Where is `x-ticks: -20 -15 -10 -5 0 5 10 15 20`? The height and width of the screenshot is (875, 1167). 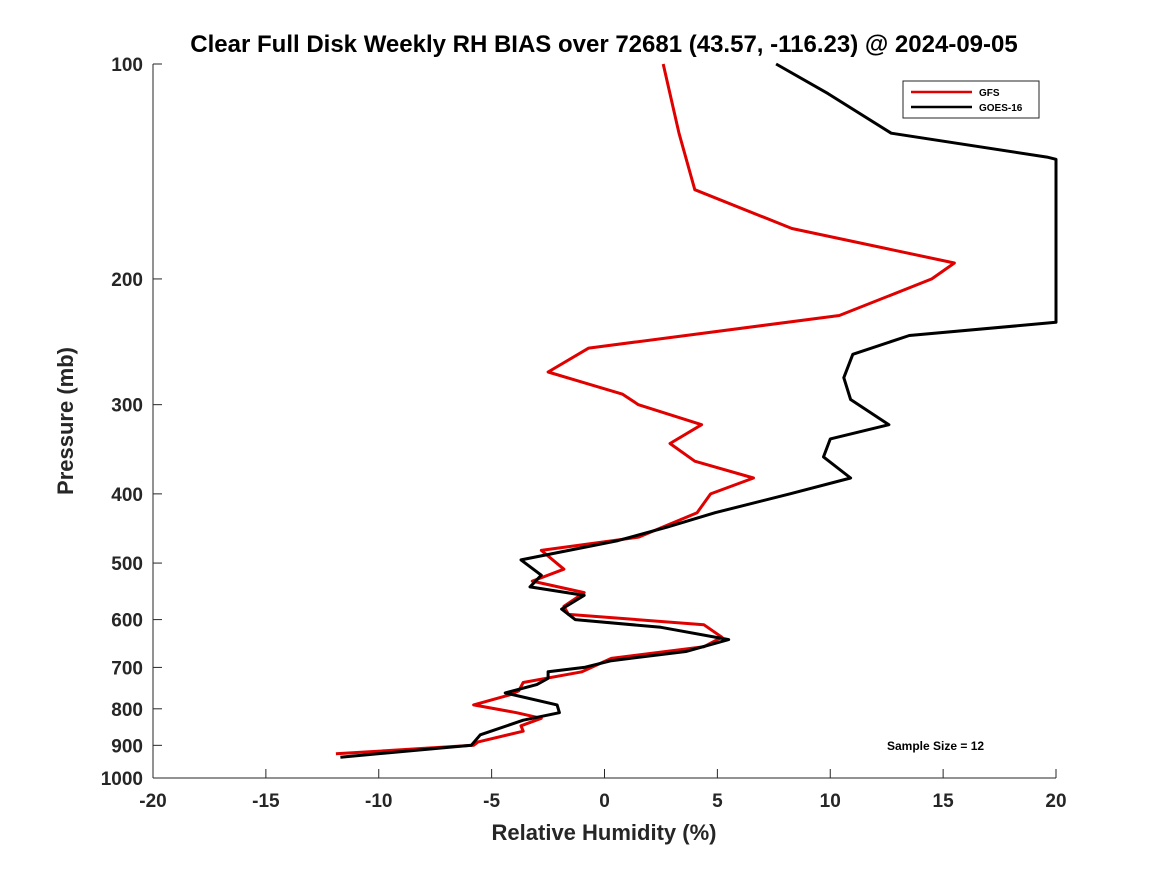 x-ticks: -20 -15 -10 -5 0 5 10 15 20 is located at coordinates (603, 790).